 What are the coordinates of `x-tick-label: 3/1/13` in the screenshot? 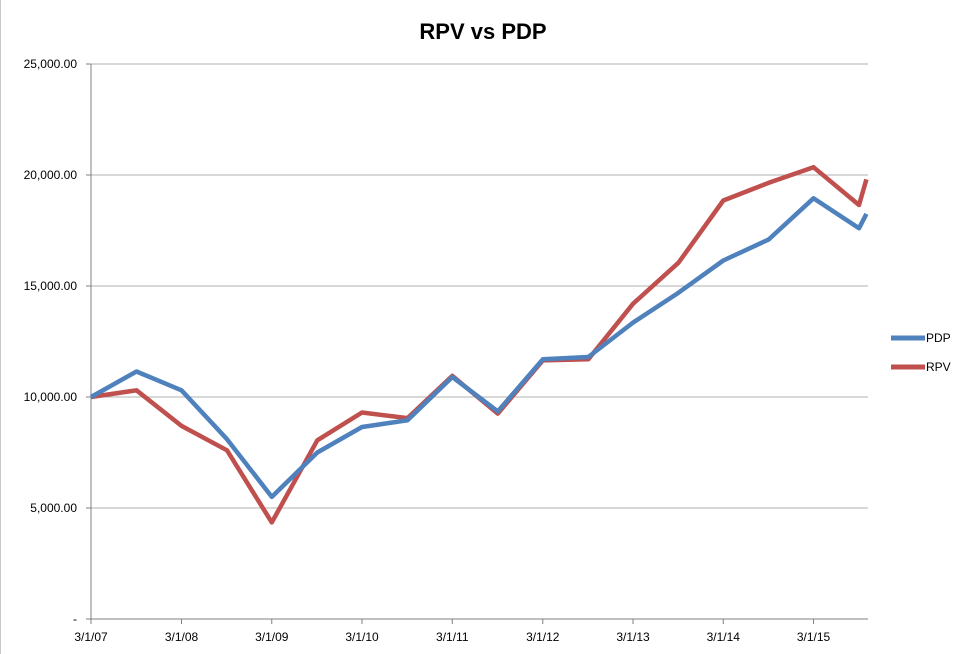 It's located at (633, 637).